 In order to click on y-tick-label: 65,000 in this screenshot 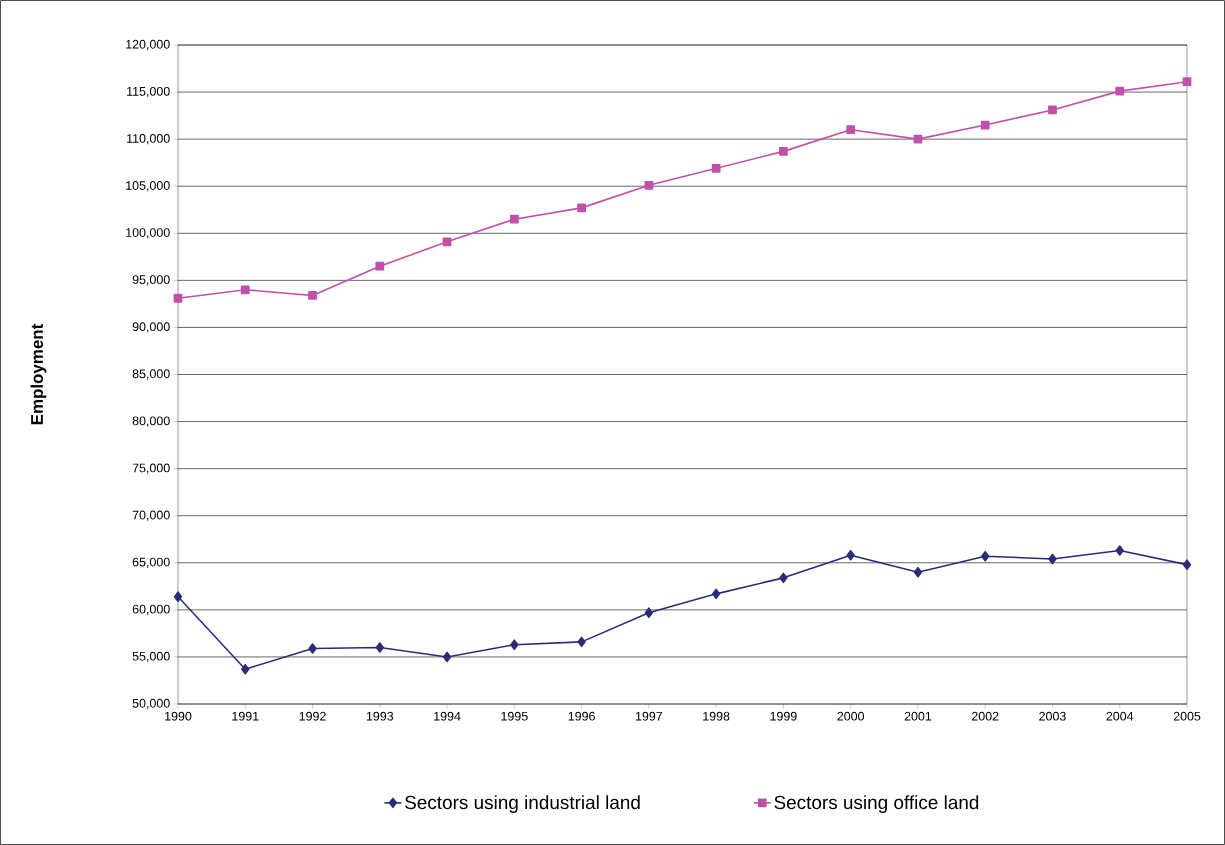, I will do `click(151, 562)`.